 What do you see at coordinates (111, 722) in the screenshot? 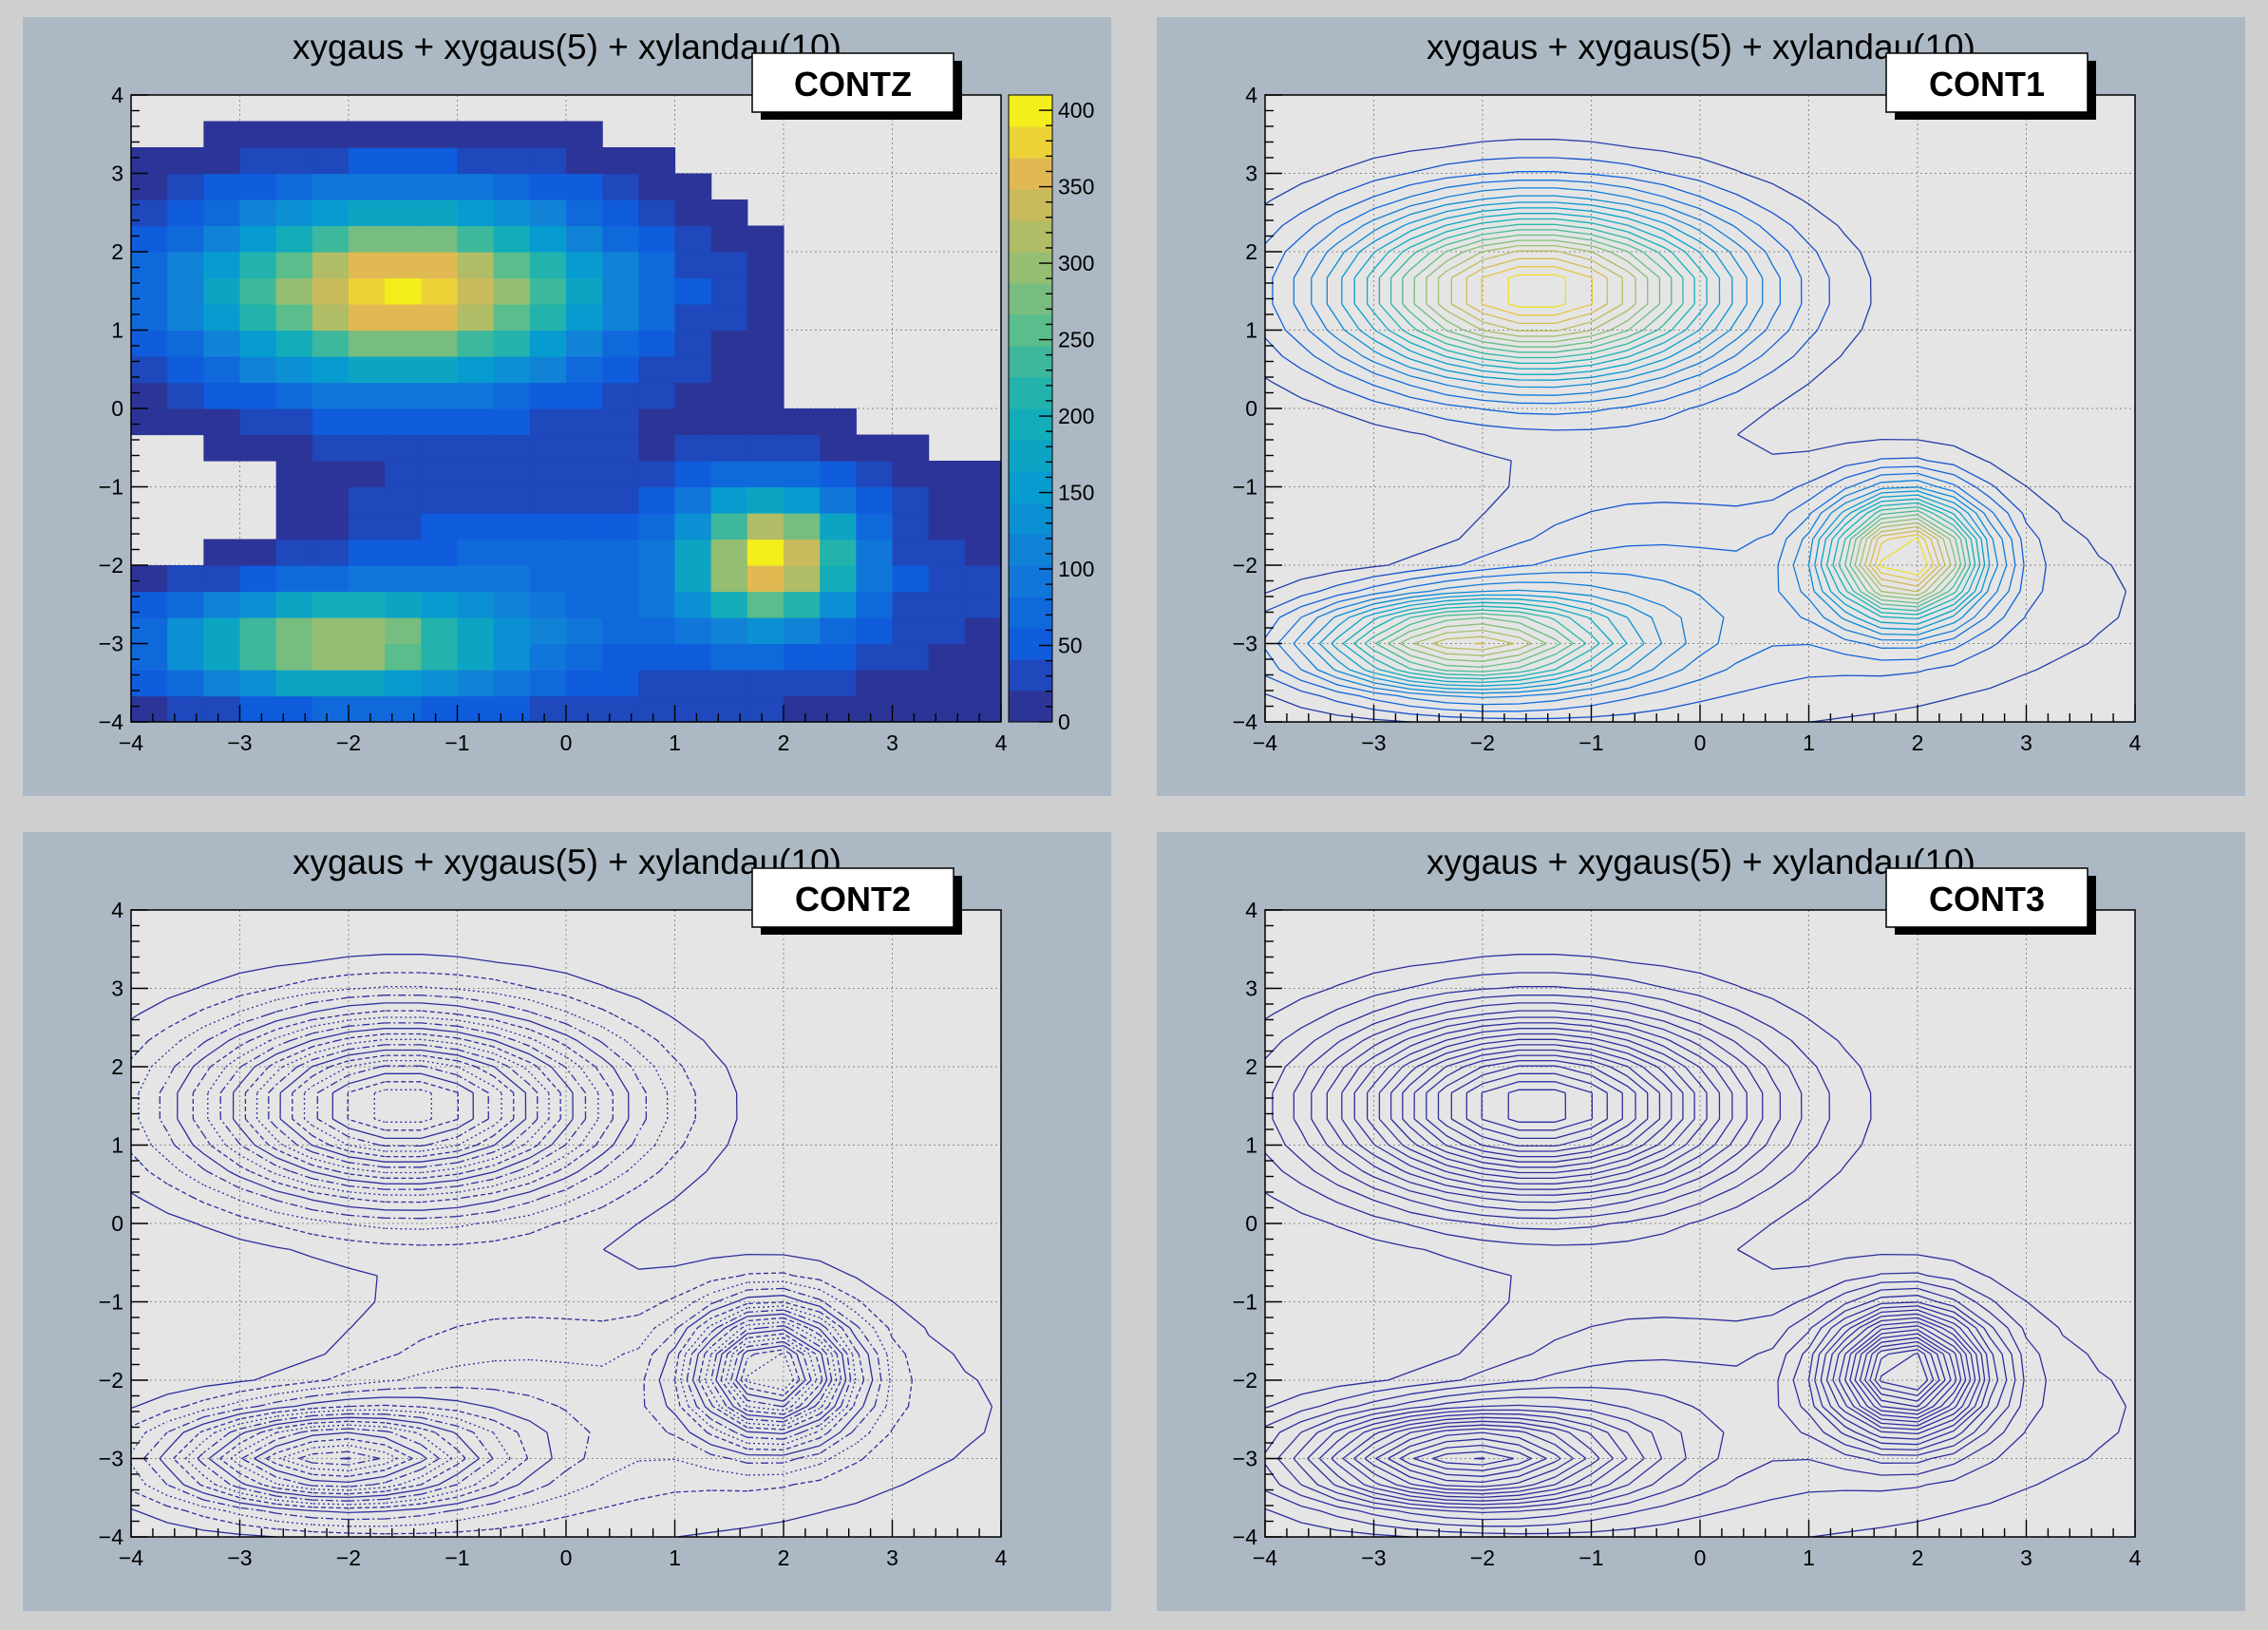
I see `y-tick-label: −4` at bounding box center [111, 722].